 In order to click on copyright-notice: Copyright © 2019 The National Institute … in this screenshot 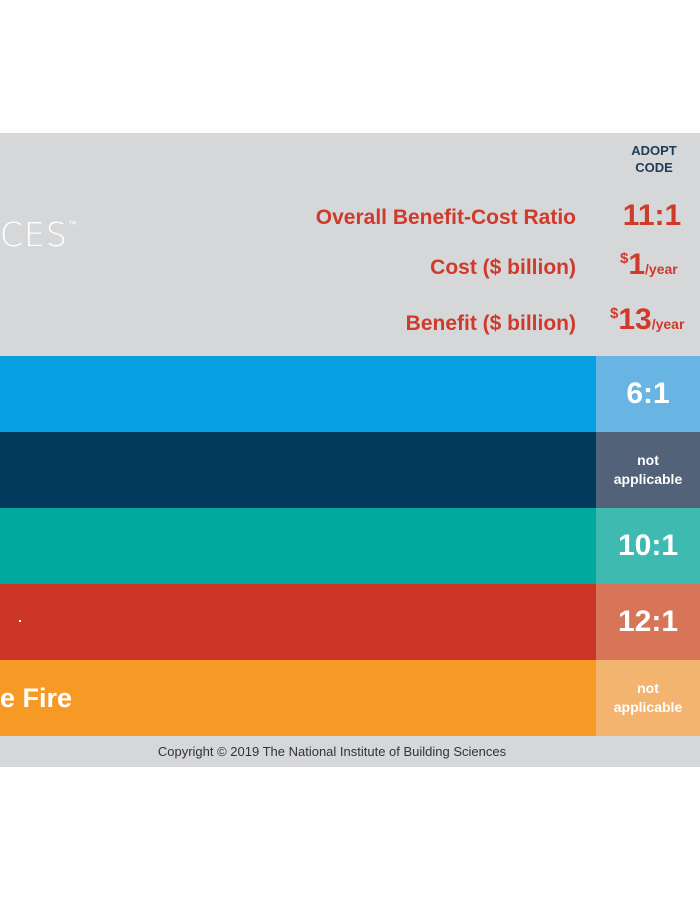, I will do `click(332, 751)`.